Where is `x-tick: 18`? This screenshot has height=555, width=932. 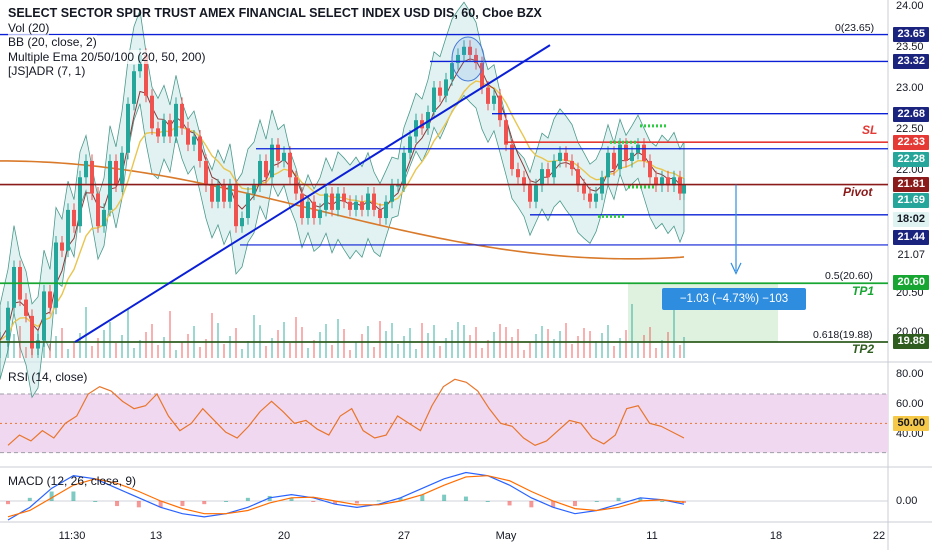 x-tick: 18 is located at coordinates (776, 536).